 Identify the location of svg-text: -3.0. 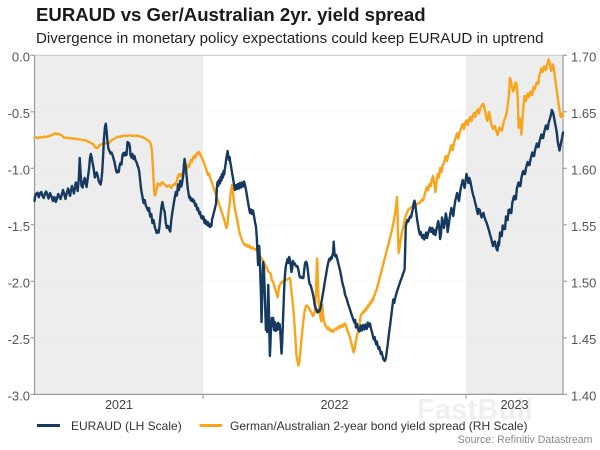
(19, 395).